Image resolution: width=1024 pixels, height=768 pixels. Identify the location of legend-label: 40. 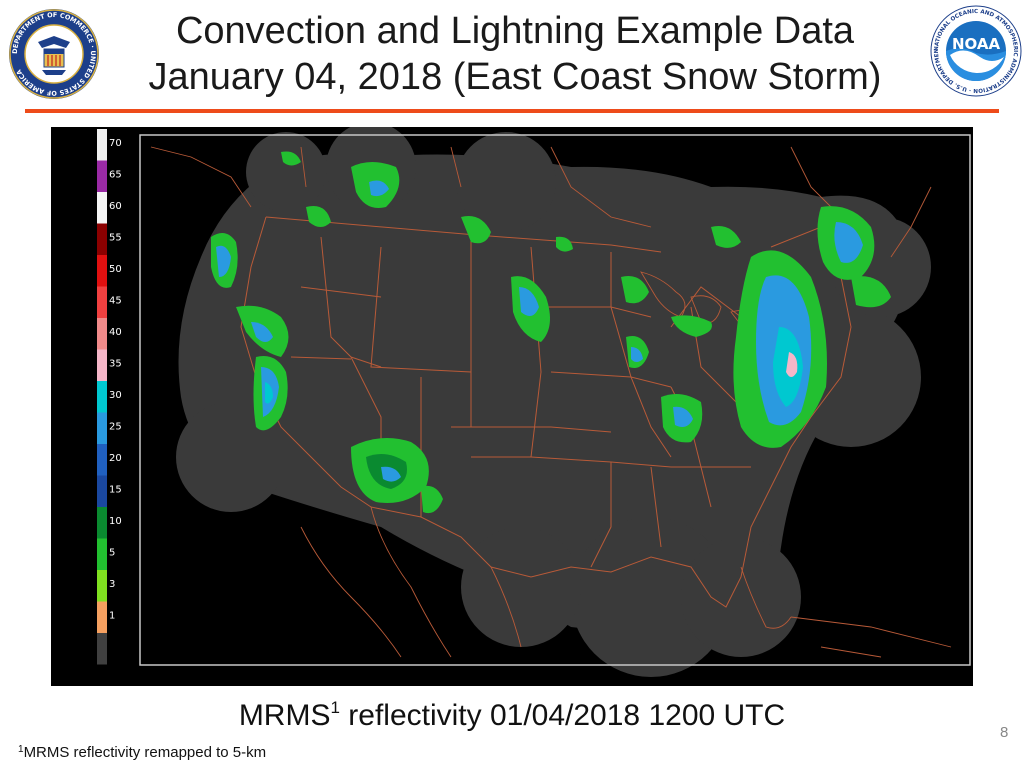
(115, 332).